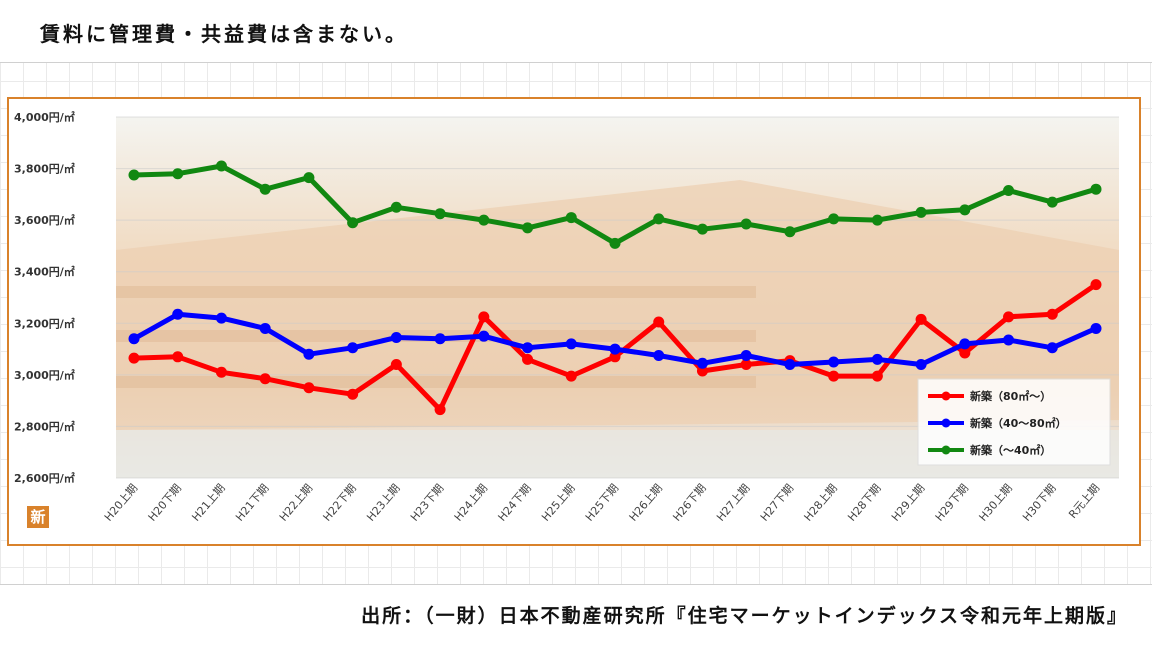 The image size is (1152, 649). What do you see at coordinates (121, 503) in the screenshot?
I see `x-tick-label: H20上期` at bounding box center [121, 503].